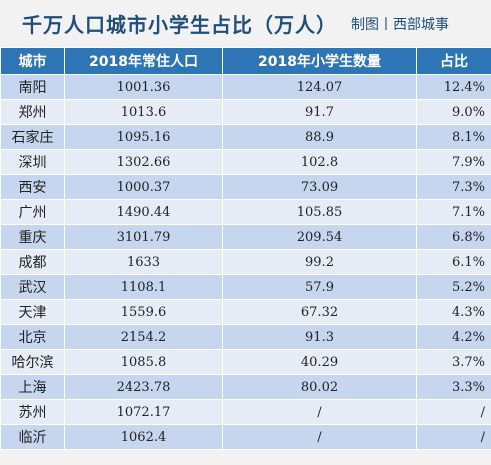 Image resolution: width=491 pixels, height=465 pixels. Describe the element at coordinates (143, 212) in the screenshot. I see `population-cell: 1490.44` at that location.